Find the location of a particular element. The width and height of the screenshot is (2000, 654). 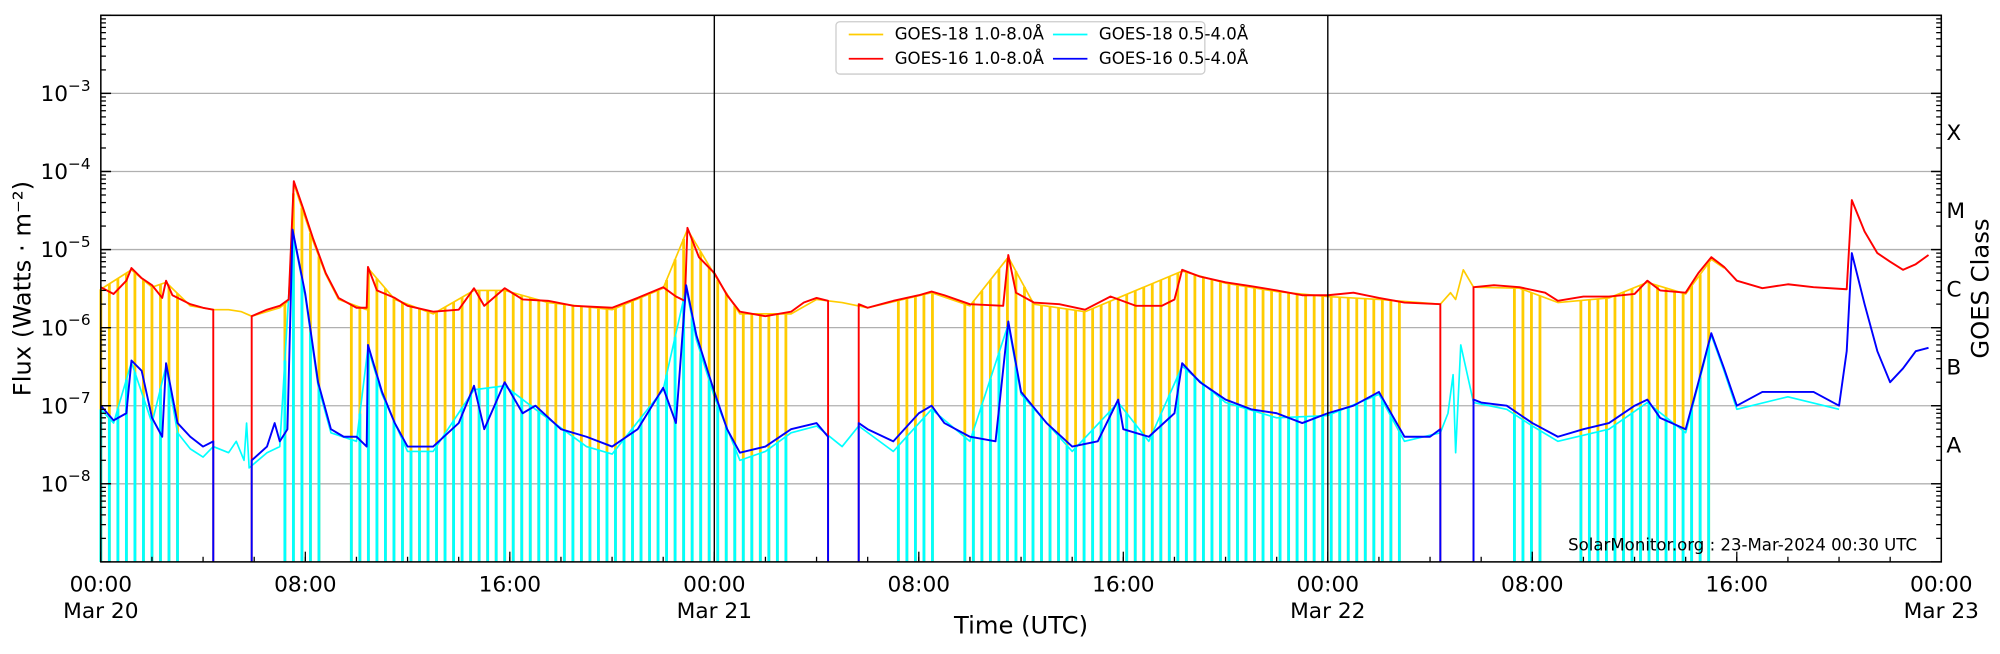

goes-class-label: C is located at coordinates (1953, 289).